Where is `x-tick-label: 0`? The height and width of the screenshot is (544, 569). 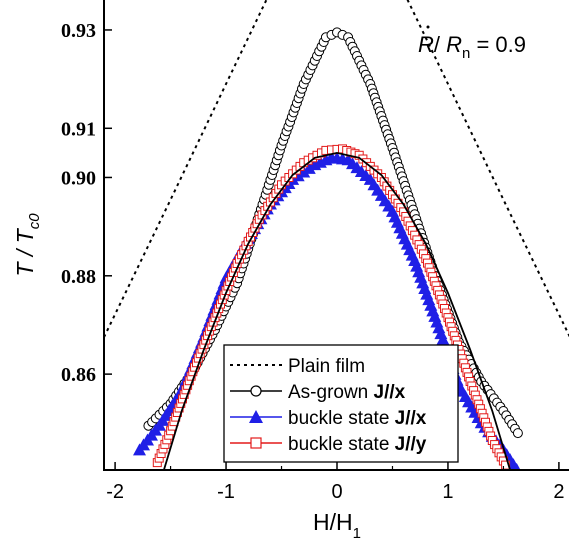 x-tick-label: 0 is located at coordinates (336, 492).